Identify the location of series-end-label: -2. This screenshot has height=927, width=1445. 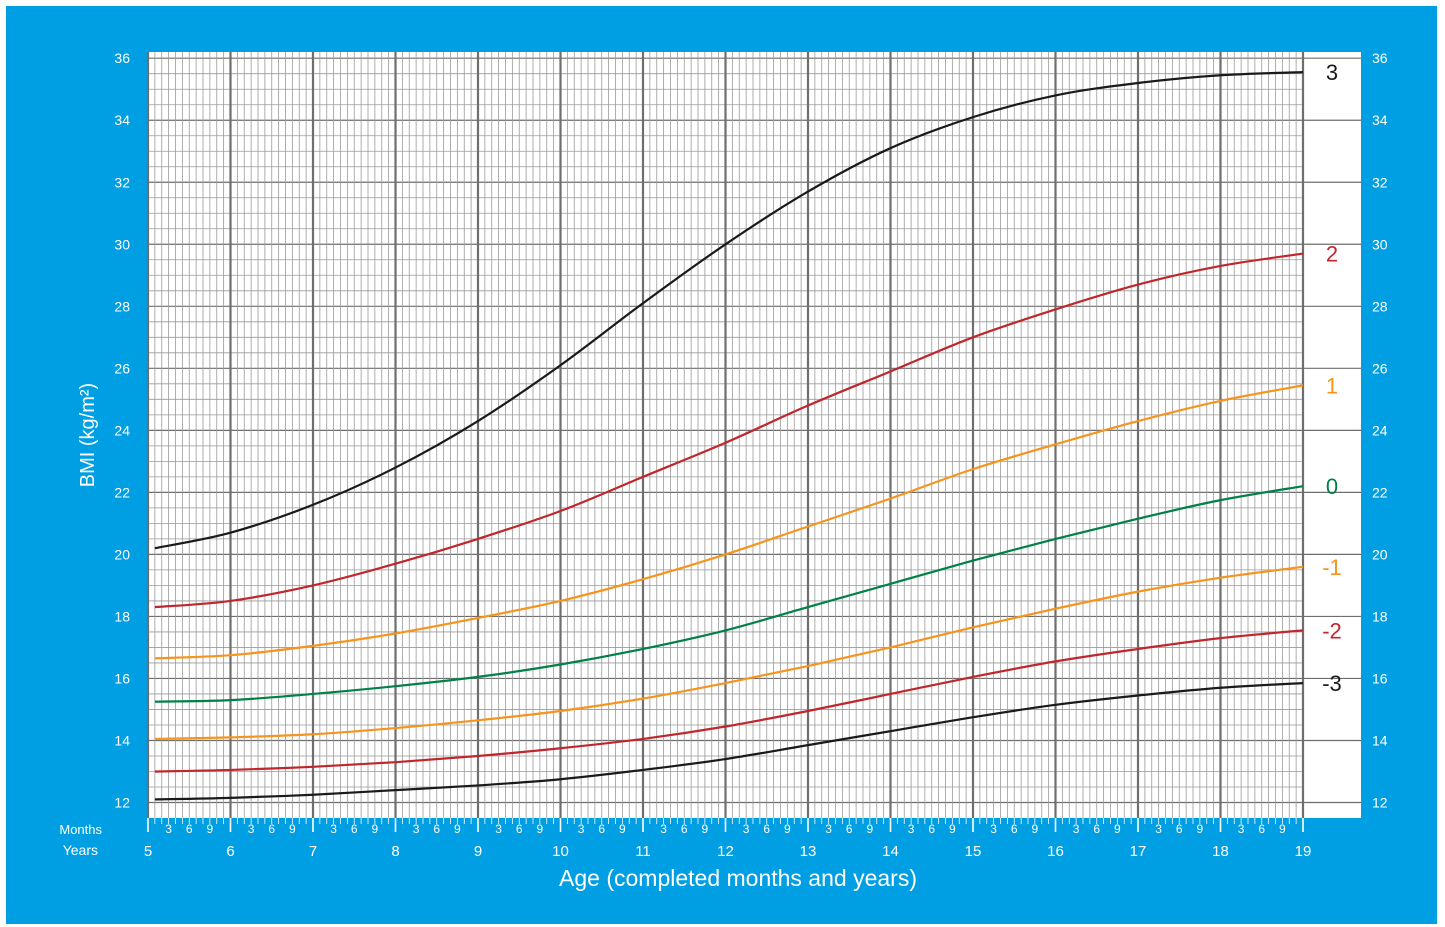
(1332, 630).